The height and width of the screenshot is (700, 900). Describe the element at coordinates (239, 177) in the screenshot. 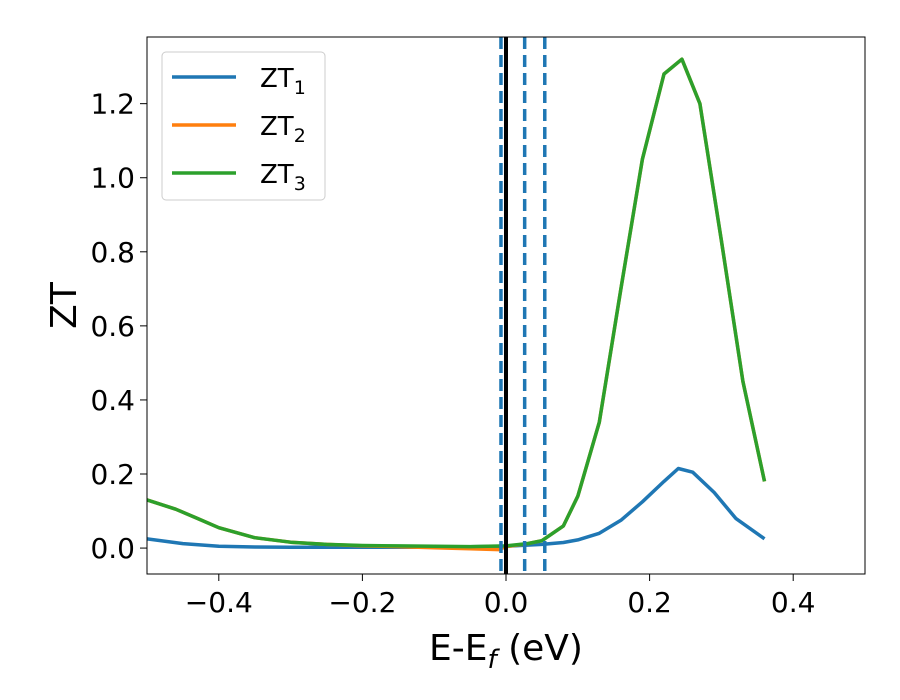

I see `legend-item-zt3: ZT3` at that location.